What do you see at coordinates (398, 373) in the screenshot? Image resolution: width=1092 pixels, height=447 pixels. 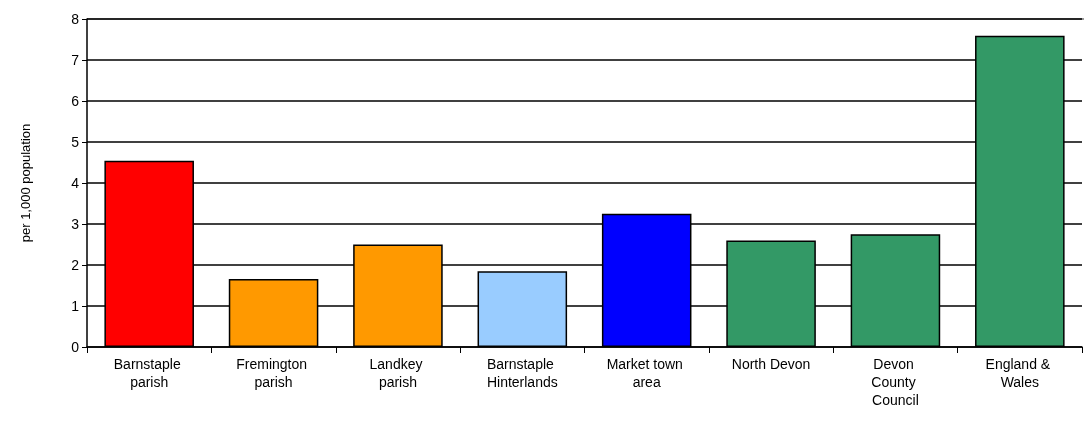 I see `x-tick-label: Landkey parish` at bounding box center [398, 373].